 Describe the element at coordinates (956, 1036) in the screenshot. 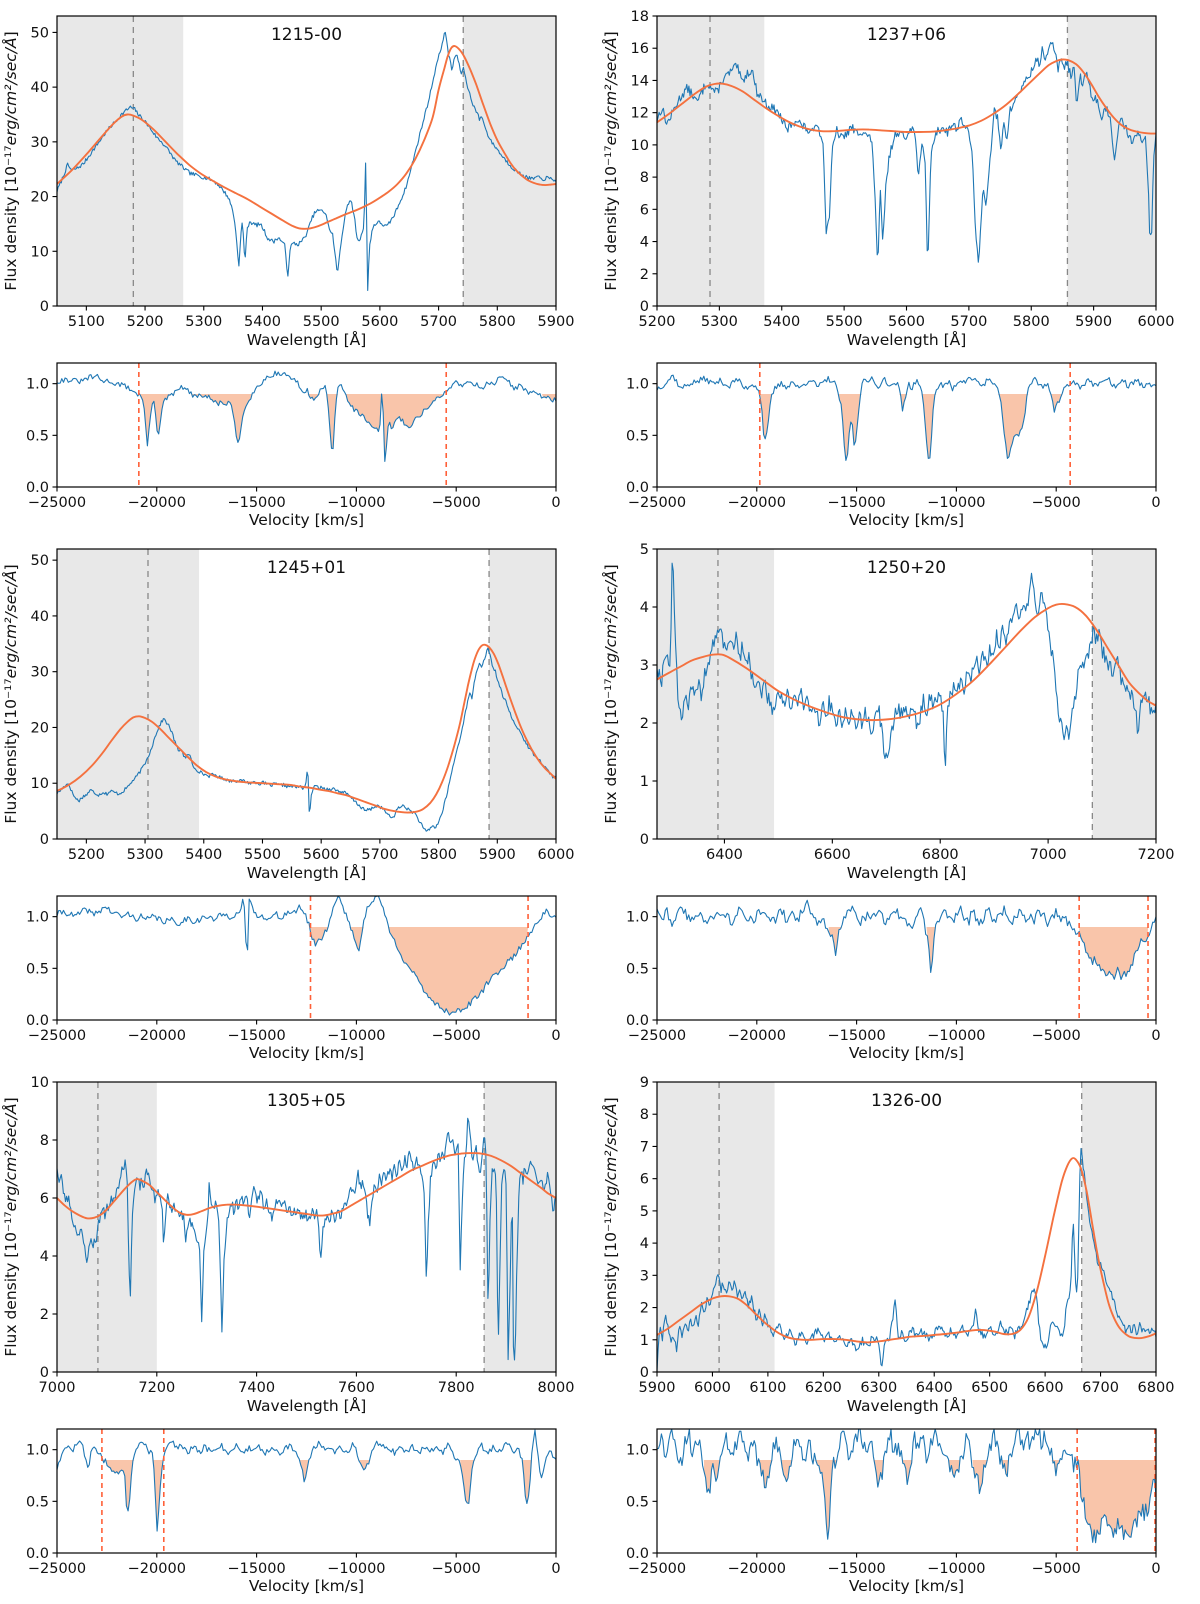

I see `x-tick-label: −10000` at that location.